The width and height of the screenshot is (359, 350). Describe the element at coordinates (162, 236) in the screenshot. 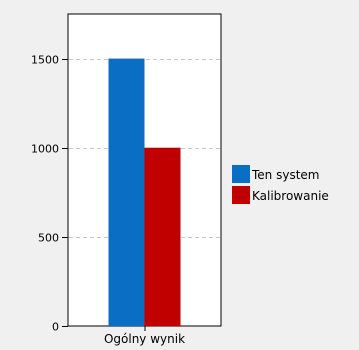

I see `bar-kalibrowanie` at that location.